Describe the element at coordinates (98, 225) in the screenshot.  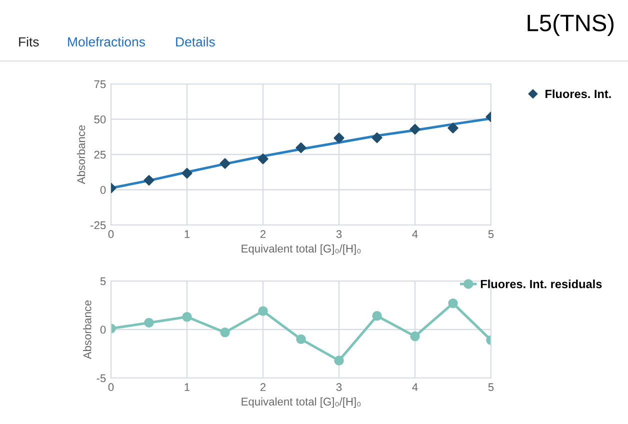
I see `y-tick-label: -25` at that location.